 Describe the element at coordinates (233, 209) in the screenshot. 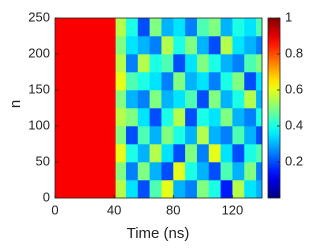

I see `x-tick-label: 120` at that location.